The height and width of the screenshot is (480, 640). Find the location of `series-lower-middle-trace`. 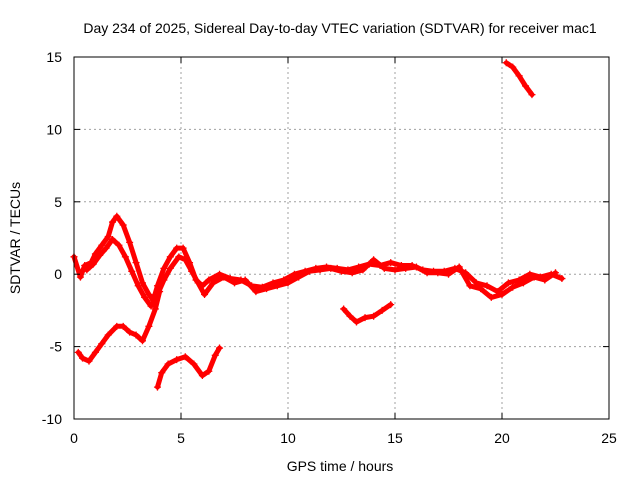

series-lower-middle-trace is located at coordinates (188, 367).